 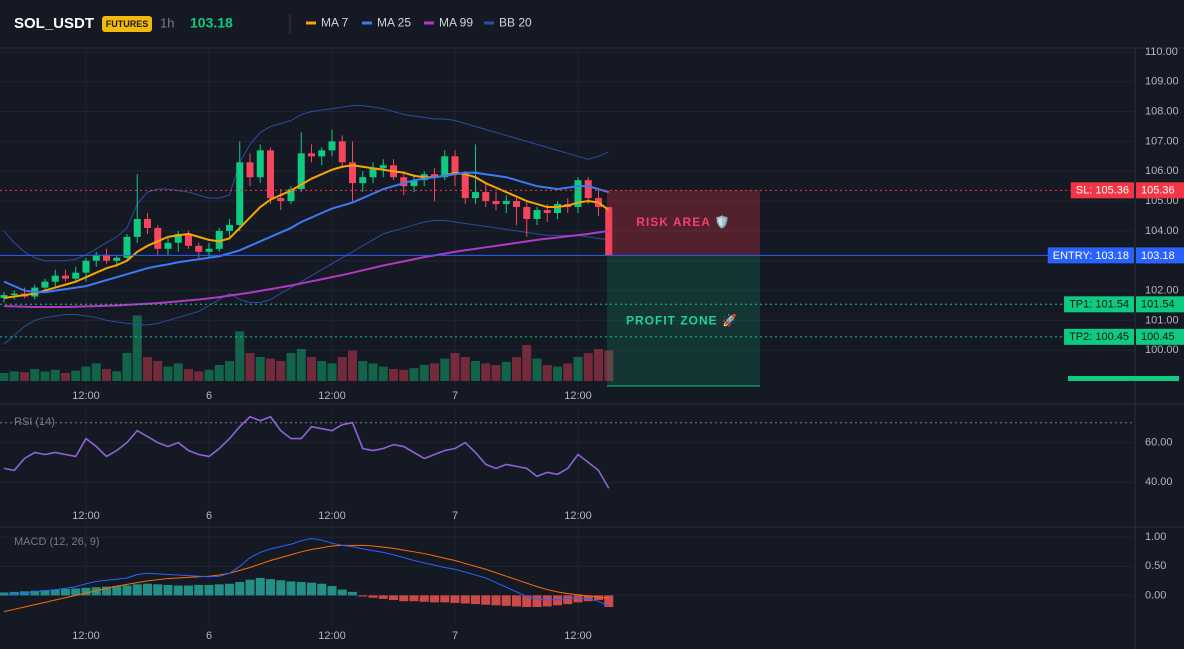 What do you see at coordinates (683, 222) in the screenshot?
I see `risk-zone-label: RISK AREA 🛡️` at bounding box center [683, 222].